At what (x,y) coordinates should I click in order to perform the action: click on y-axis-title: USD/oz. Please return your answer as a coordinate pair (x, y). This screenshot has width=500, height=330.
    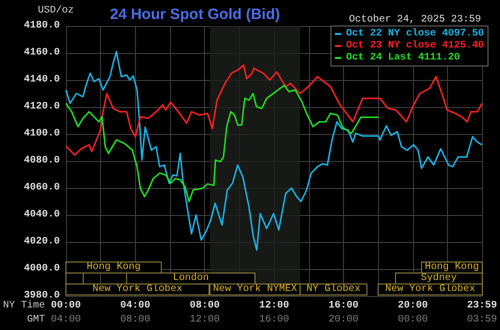
    Looking at the image, I should click on (56, 10).